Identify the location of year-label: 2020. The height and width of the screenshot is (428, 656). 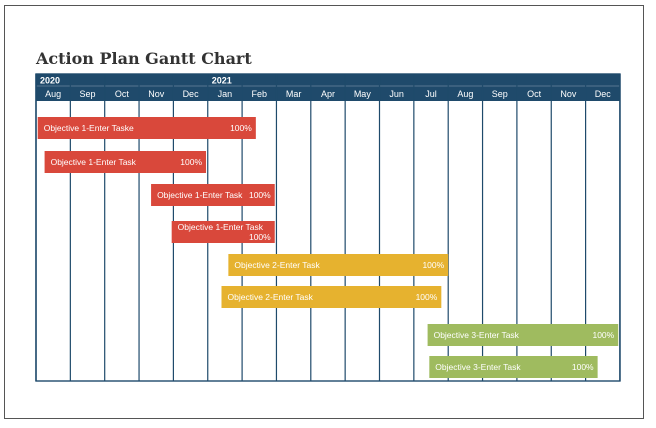
(50, 81).